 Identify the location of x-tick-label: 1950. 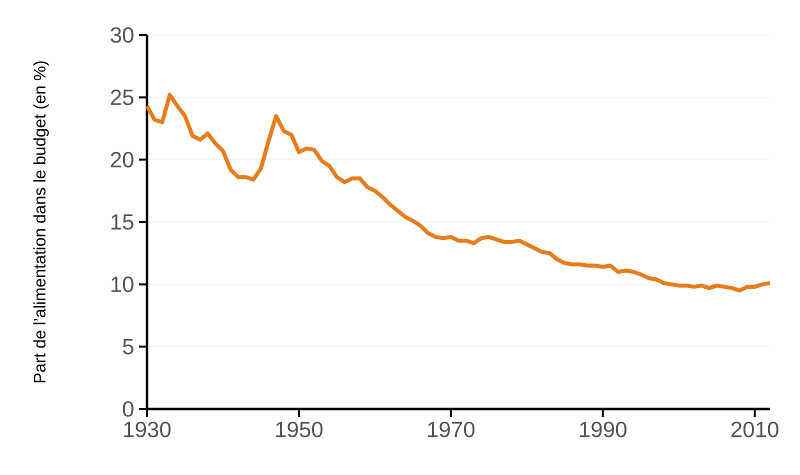
(299, 430).